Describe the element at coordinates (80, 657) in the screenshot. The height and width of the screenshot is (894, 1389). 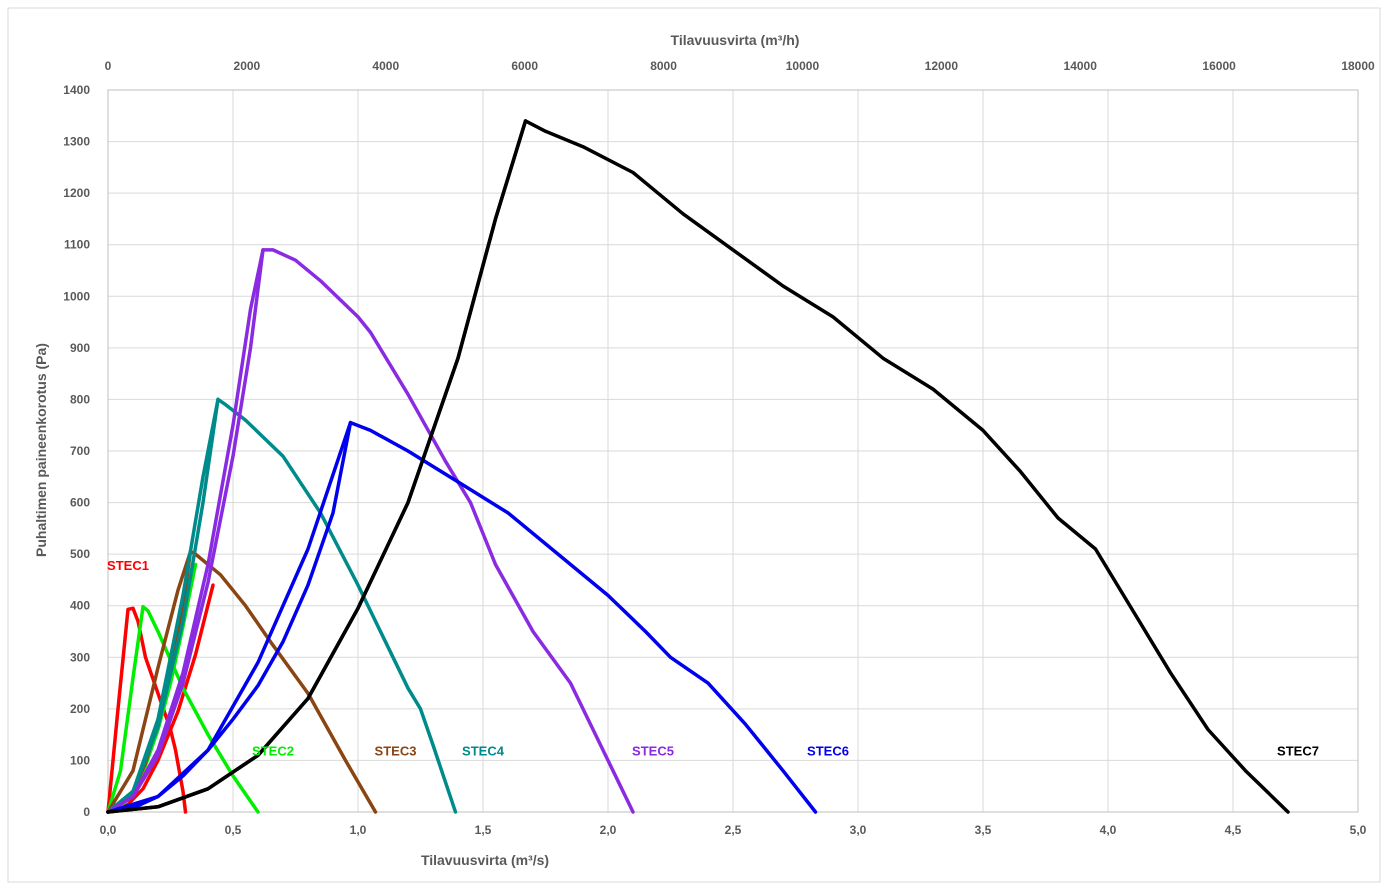
I see `y-tick-label: 300` at that location.